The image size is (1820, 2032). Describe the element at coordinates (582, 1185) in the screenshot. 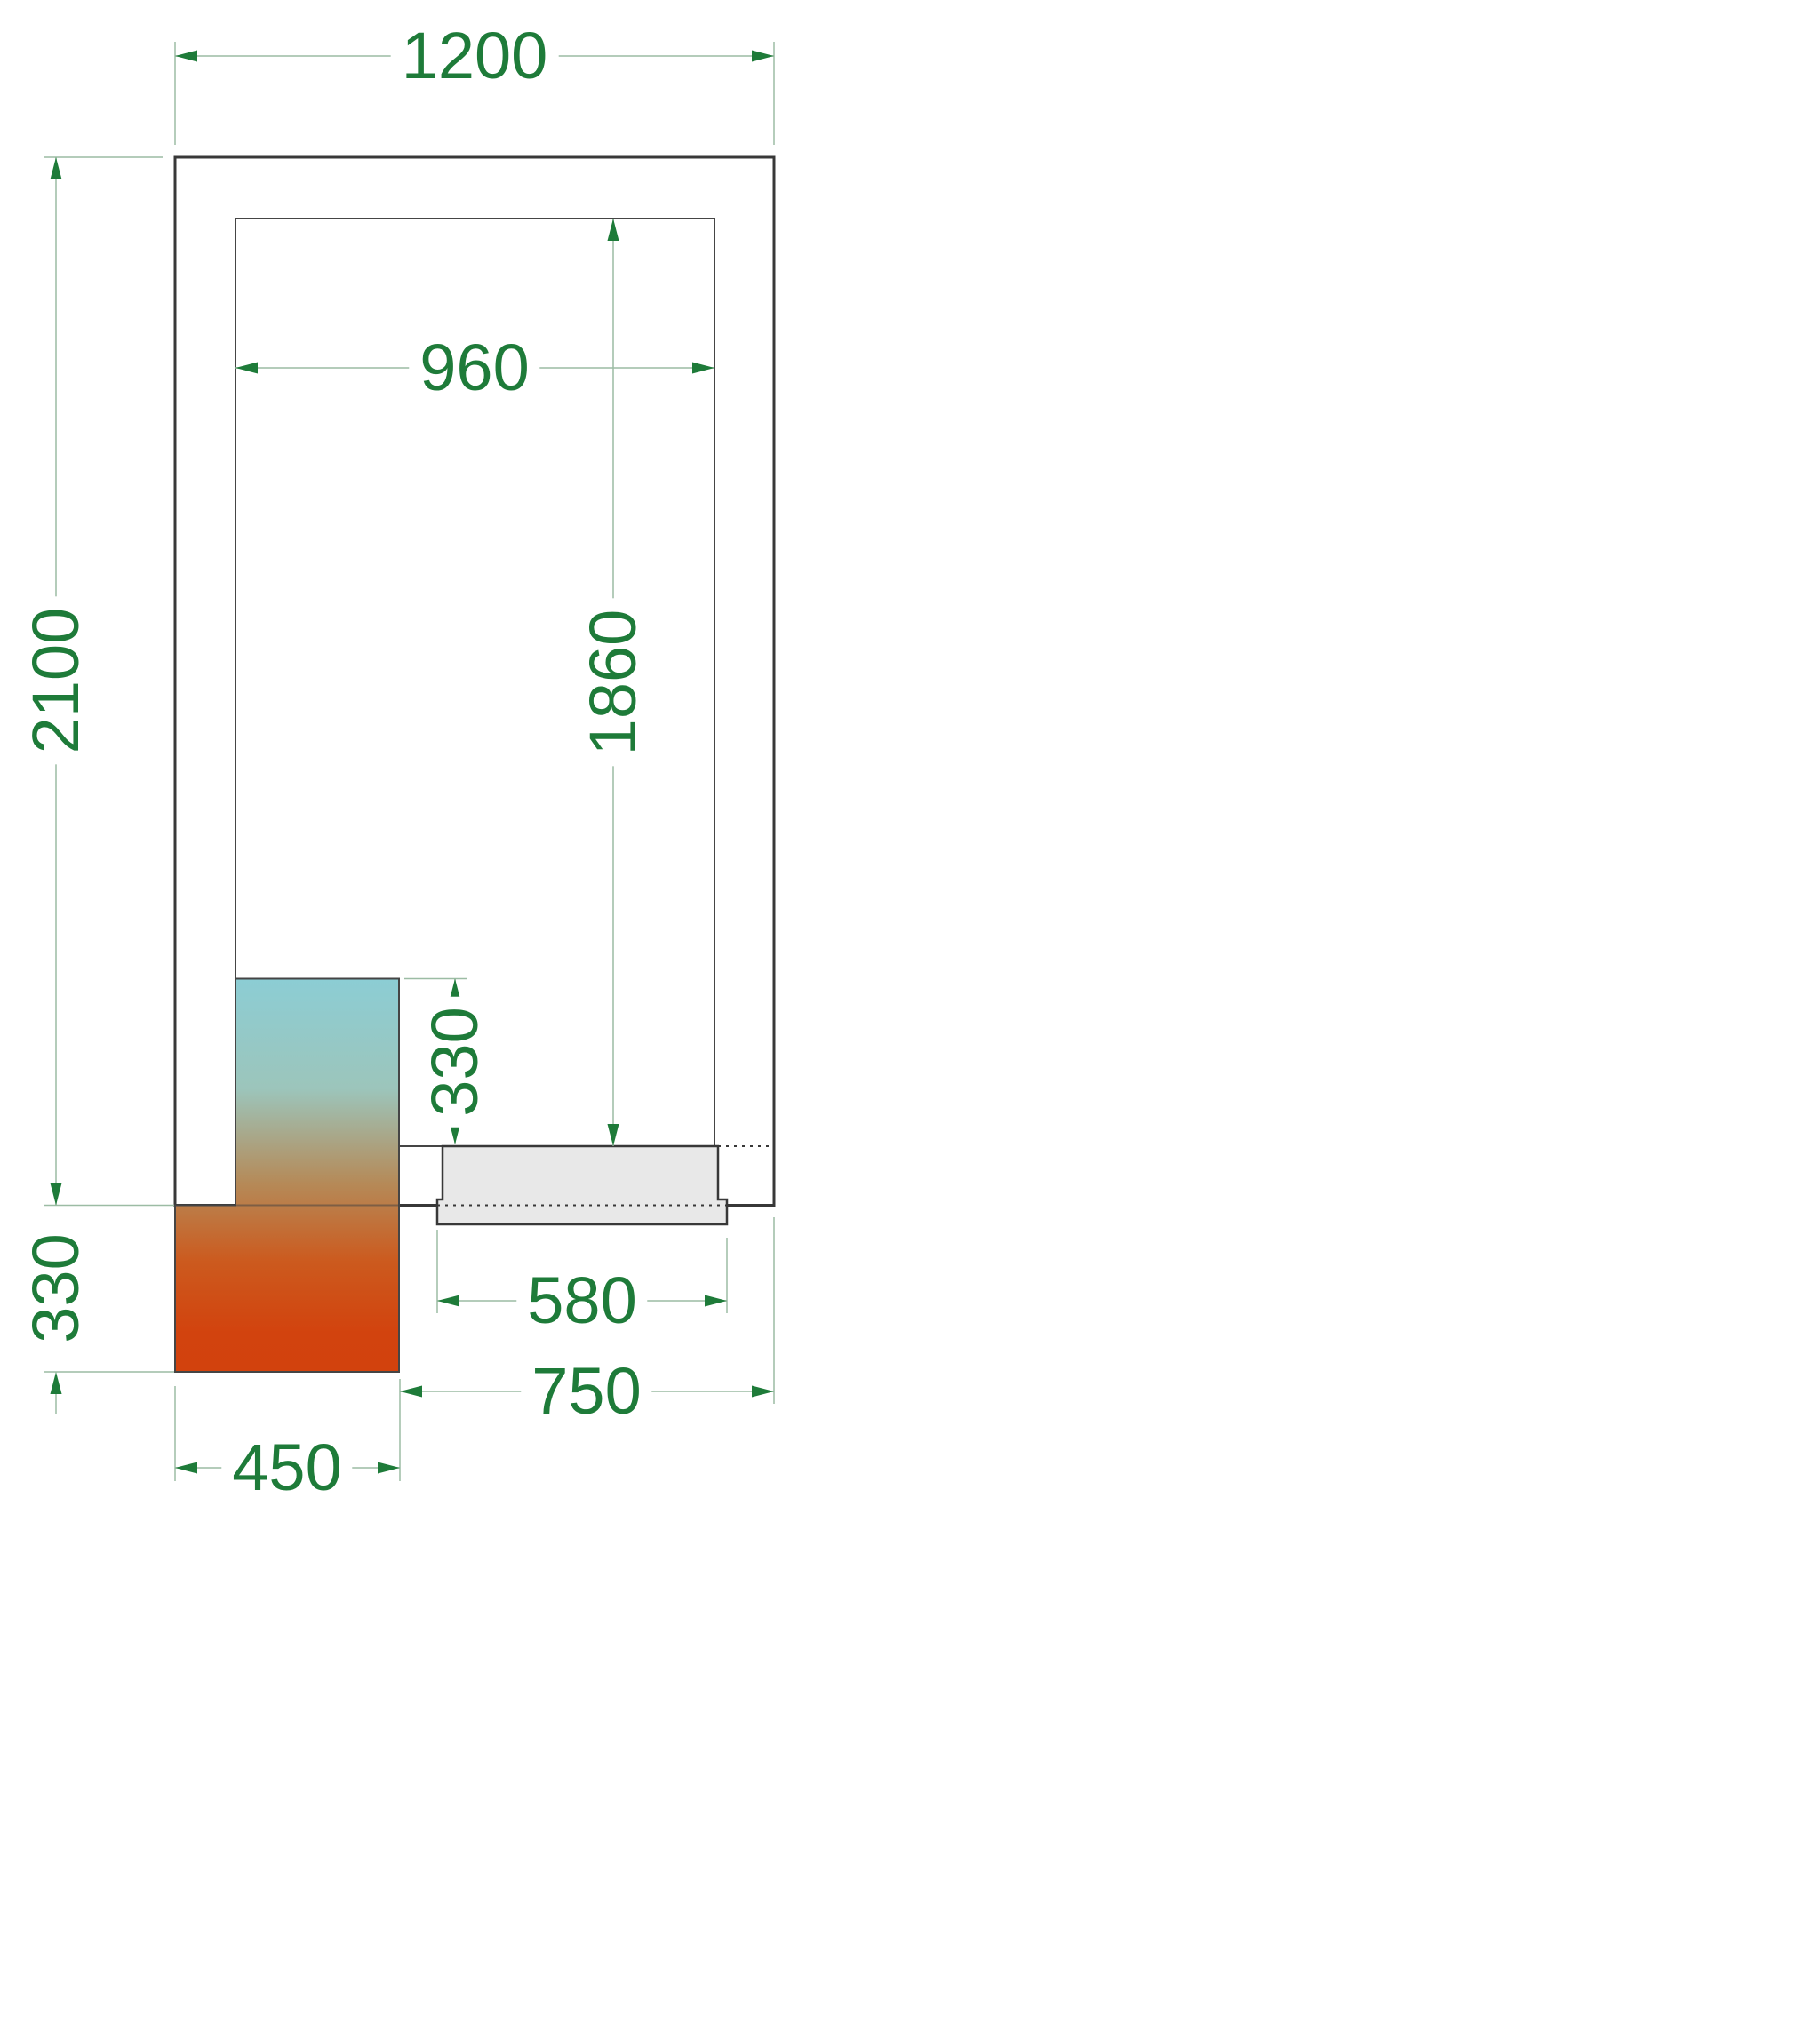

I see `door-threshold-profile` at that location.